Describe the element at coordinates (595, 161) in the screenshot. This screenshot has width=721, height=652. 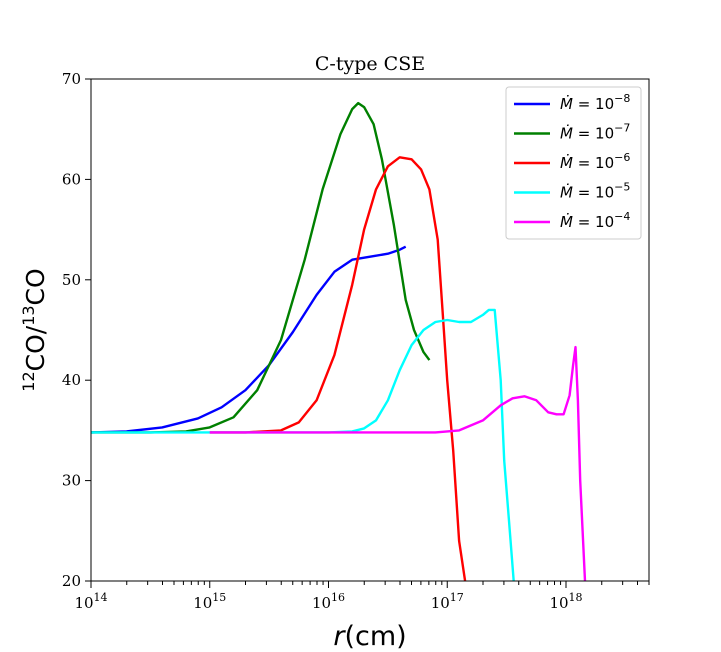
I see `legend-label-3: Ṁ = 10−6` at that location.